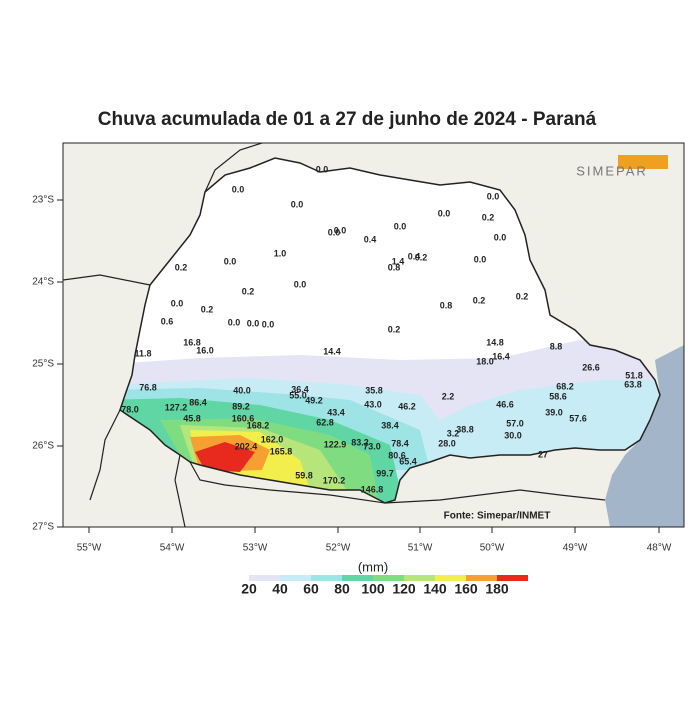 Image resolution: width=700 pixels, height=705 pixels. Describe the element at coordinates (43, 200) in the screenshot. I see `lat-label: 23°S` at that location.